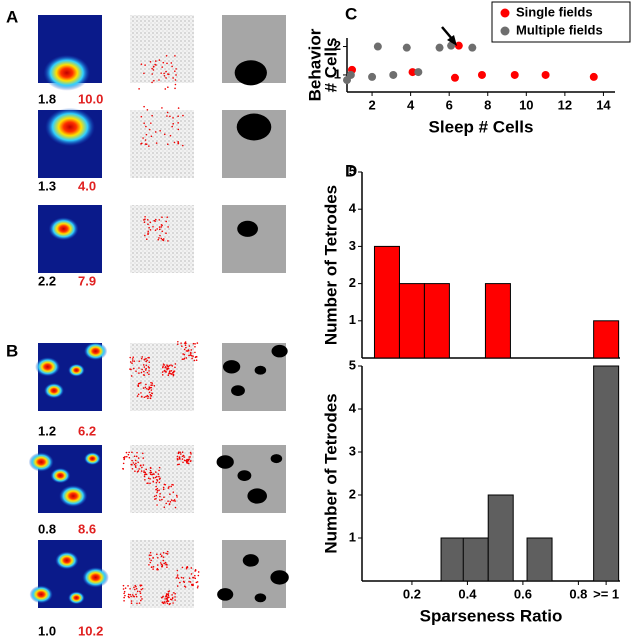  Describe the element at coordinates (330, 473) in the screenshot. I see `y-axis-label: Number of Tetrodes` at that location.